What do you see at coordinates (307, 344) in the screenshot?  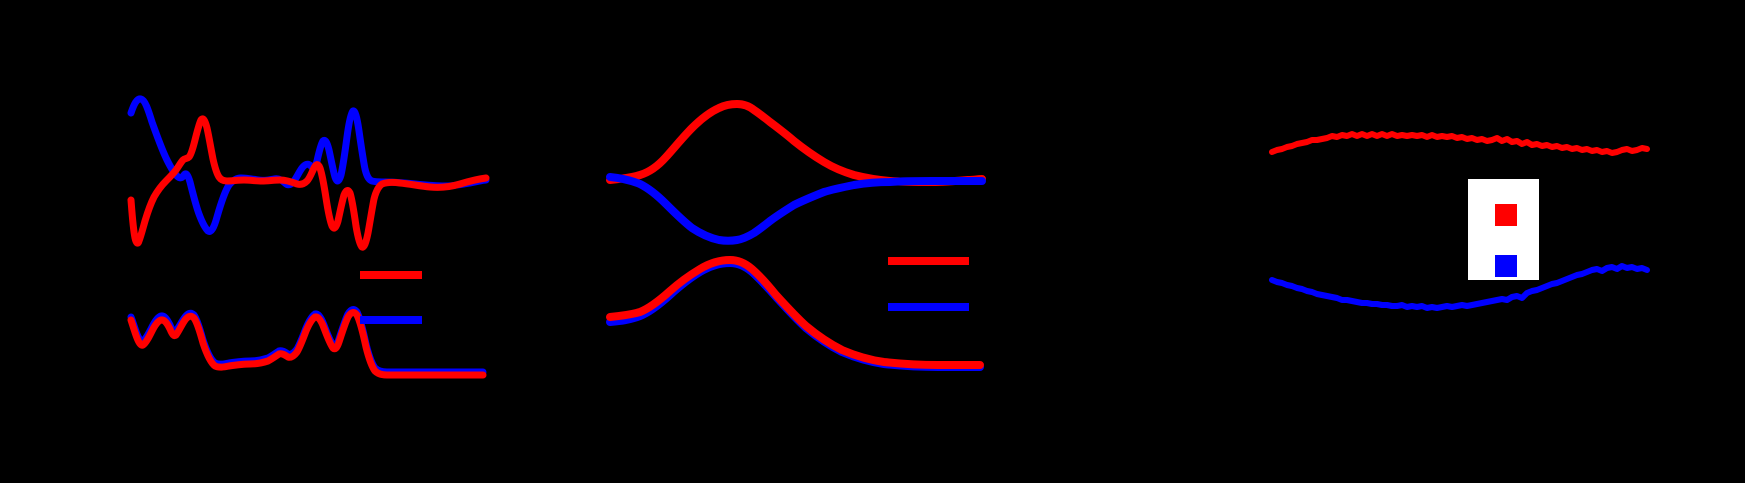 I see `panel-1-lower-red-curve` at bounding box center [307, 344].